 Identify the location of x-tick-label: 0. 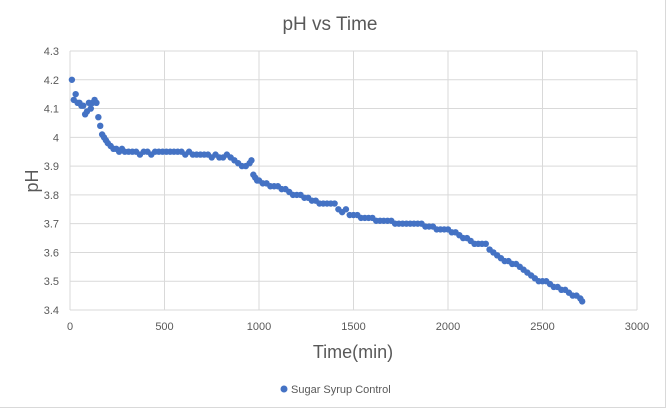
(70, 327).